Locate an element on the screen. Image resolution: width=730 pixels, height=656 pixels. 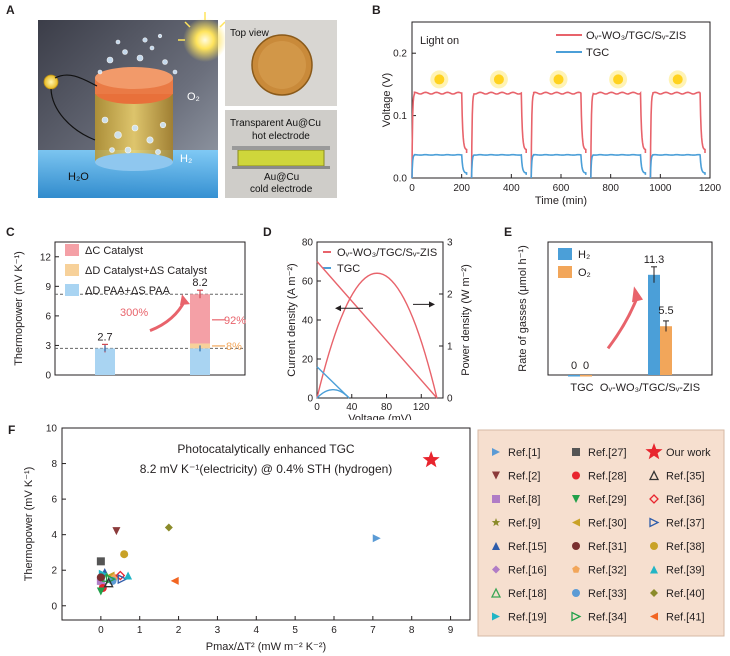
y-tick-label: 0 is located at coordinates (54, 606).